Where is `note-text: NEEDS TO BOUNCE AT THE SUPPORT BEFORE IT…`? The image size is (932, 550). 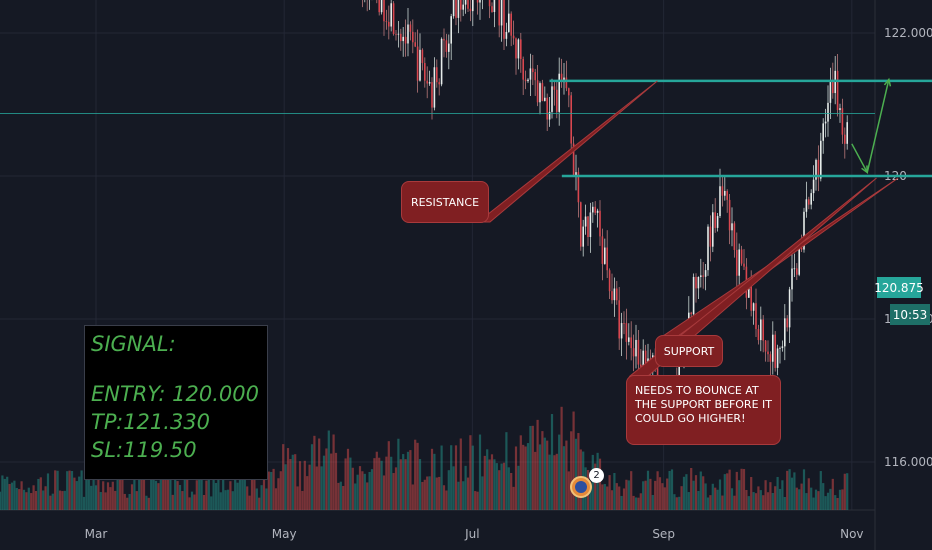 note-text: NEEDS TO BOUNCE AT THE SUPPORT BEFORE IT… is located at coordinates (703, 404).